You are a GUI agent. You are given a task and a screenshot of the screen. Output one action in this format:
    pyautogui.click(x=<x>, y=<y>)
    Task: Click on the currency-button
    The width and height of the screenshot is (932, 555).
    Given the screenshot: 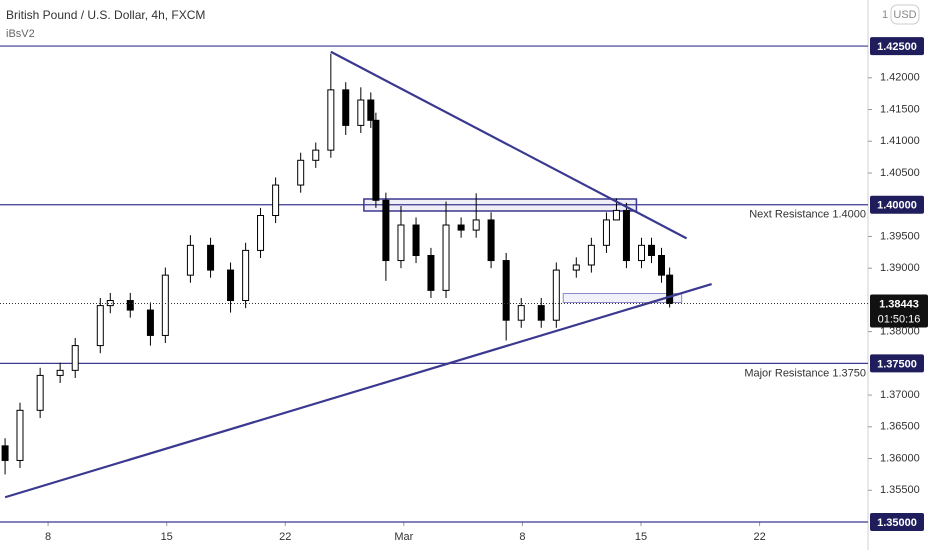 What is the action you would take?
    pyautogui.click(x=905, y=14)
    